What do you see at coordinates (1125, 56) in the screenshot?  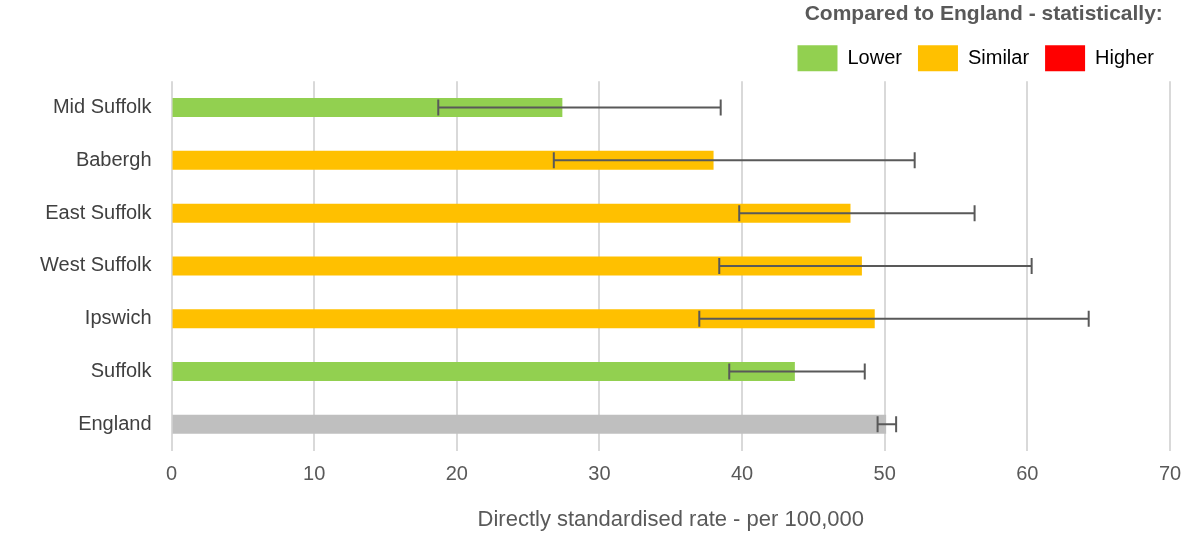 I see `legend-label: Higher` at bounding box center [1125, 56].